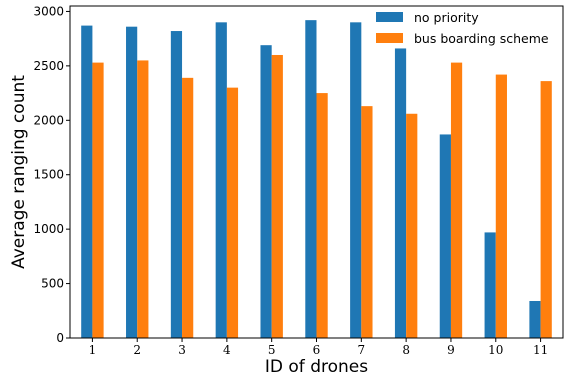 The image size is (567, 380). What do you see at coordinates (48, 66) in the screenshot?
I see `y-tick-label: 2500` at bounding box center [48, 66].